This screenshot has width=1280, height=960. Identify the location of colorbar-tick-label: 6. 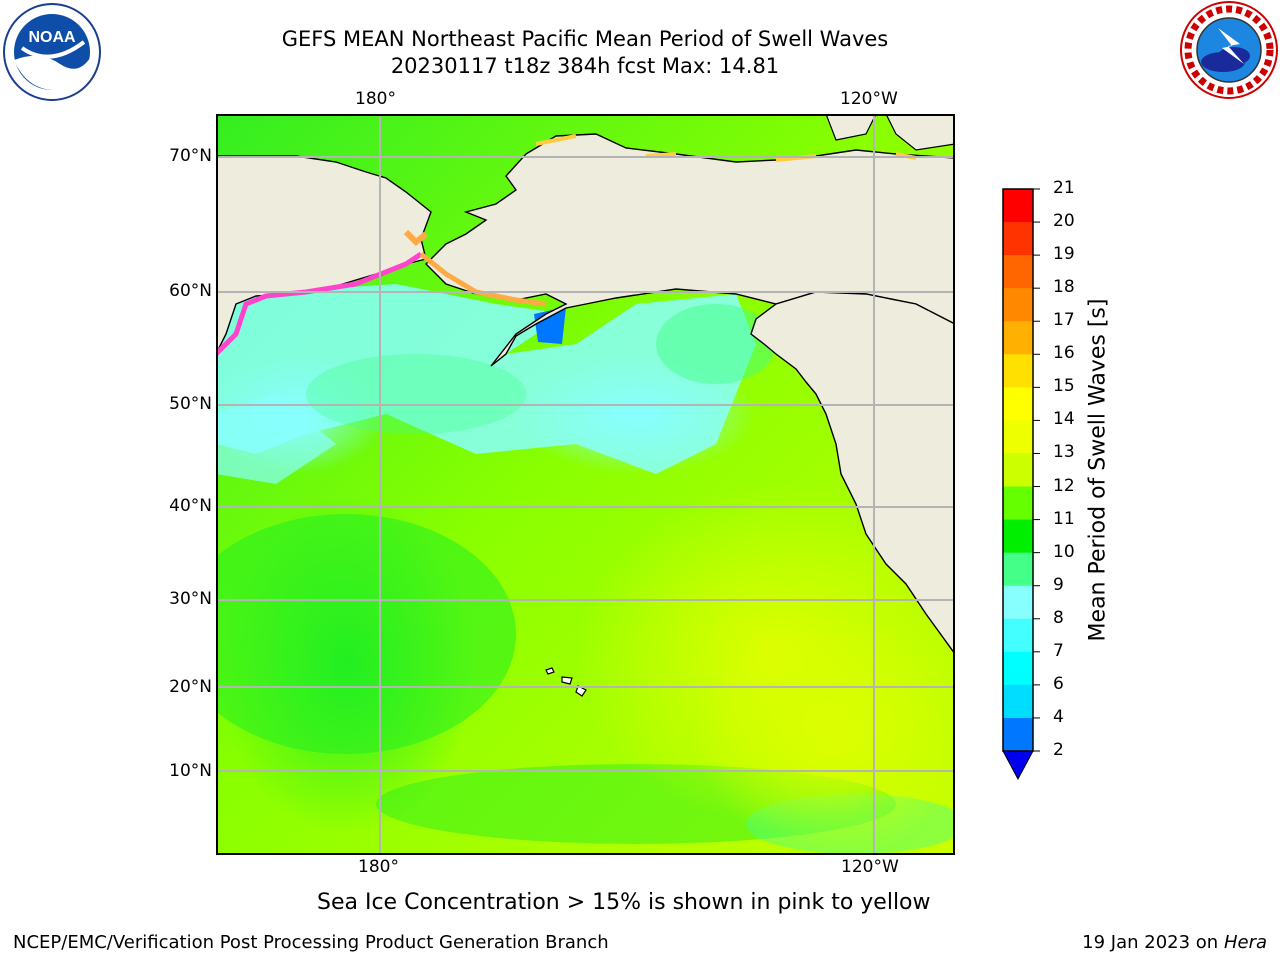
(1058, 683).